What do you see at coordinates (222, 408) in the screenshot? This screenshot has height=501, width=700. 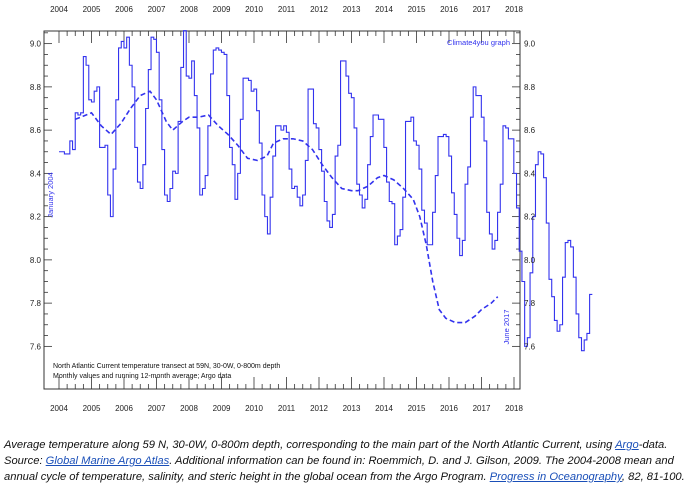 I see `x-tick-label-bottom: 2009` at bounding box center [222, 408].